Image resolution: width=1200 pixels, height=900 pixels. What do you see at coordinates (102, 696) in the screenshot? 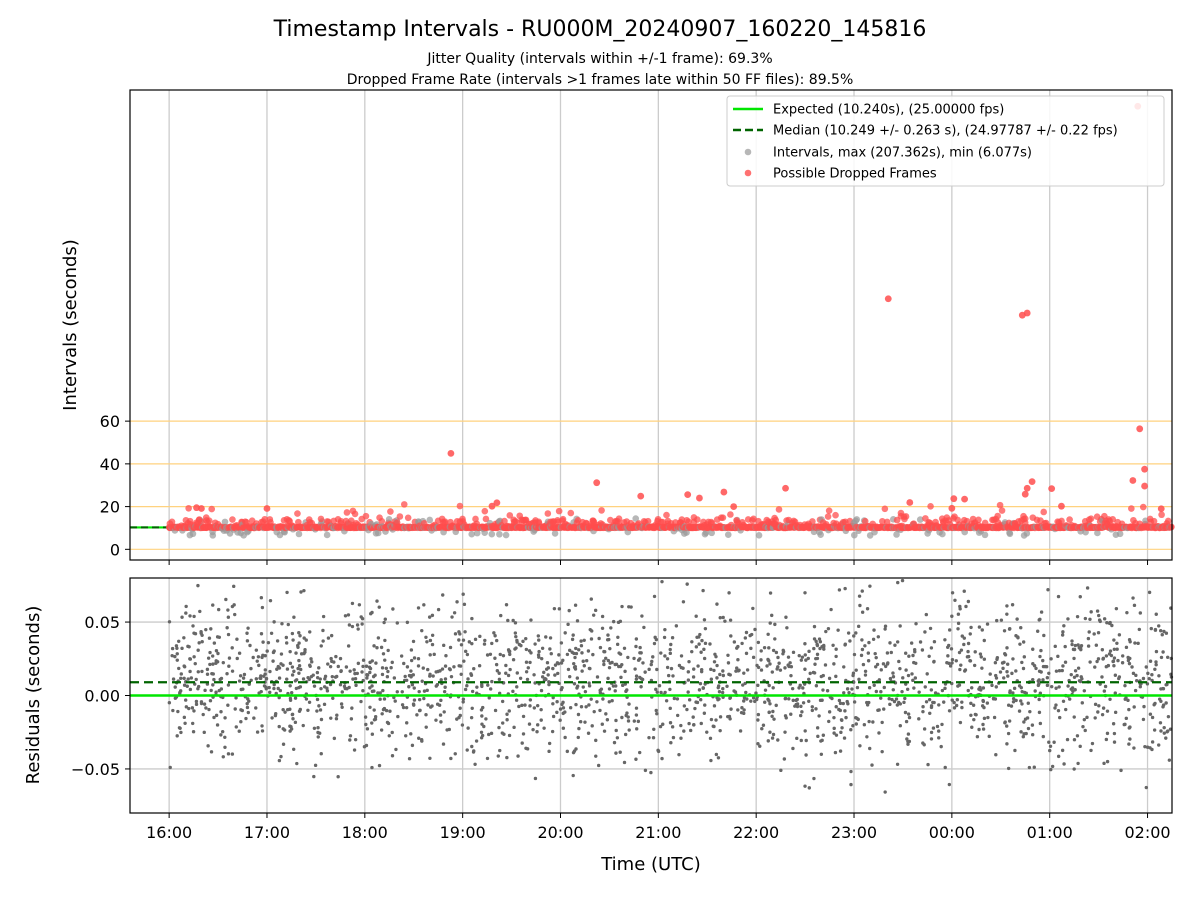
I see `bottom-y-tick-label: 0.00` at bounding box center [102, 696].